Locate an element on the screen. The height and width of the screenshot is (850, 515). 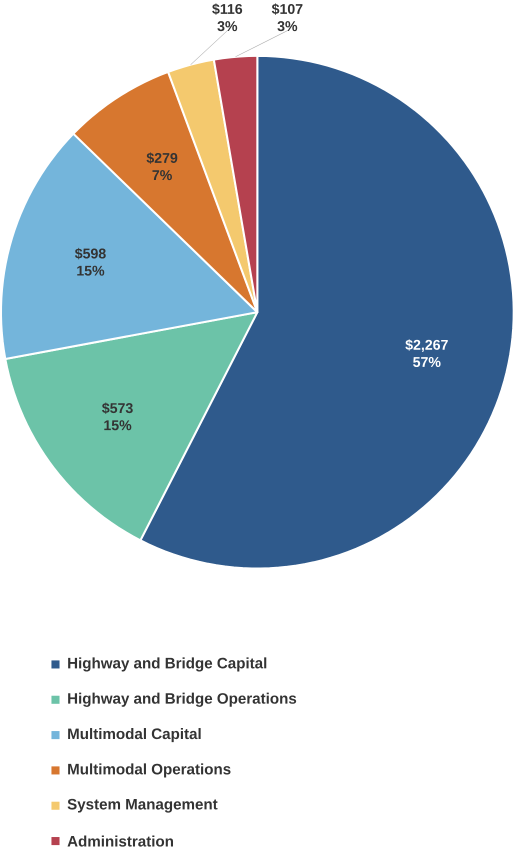
data-label: $598 15% is located at coordinates (90, 262).